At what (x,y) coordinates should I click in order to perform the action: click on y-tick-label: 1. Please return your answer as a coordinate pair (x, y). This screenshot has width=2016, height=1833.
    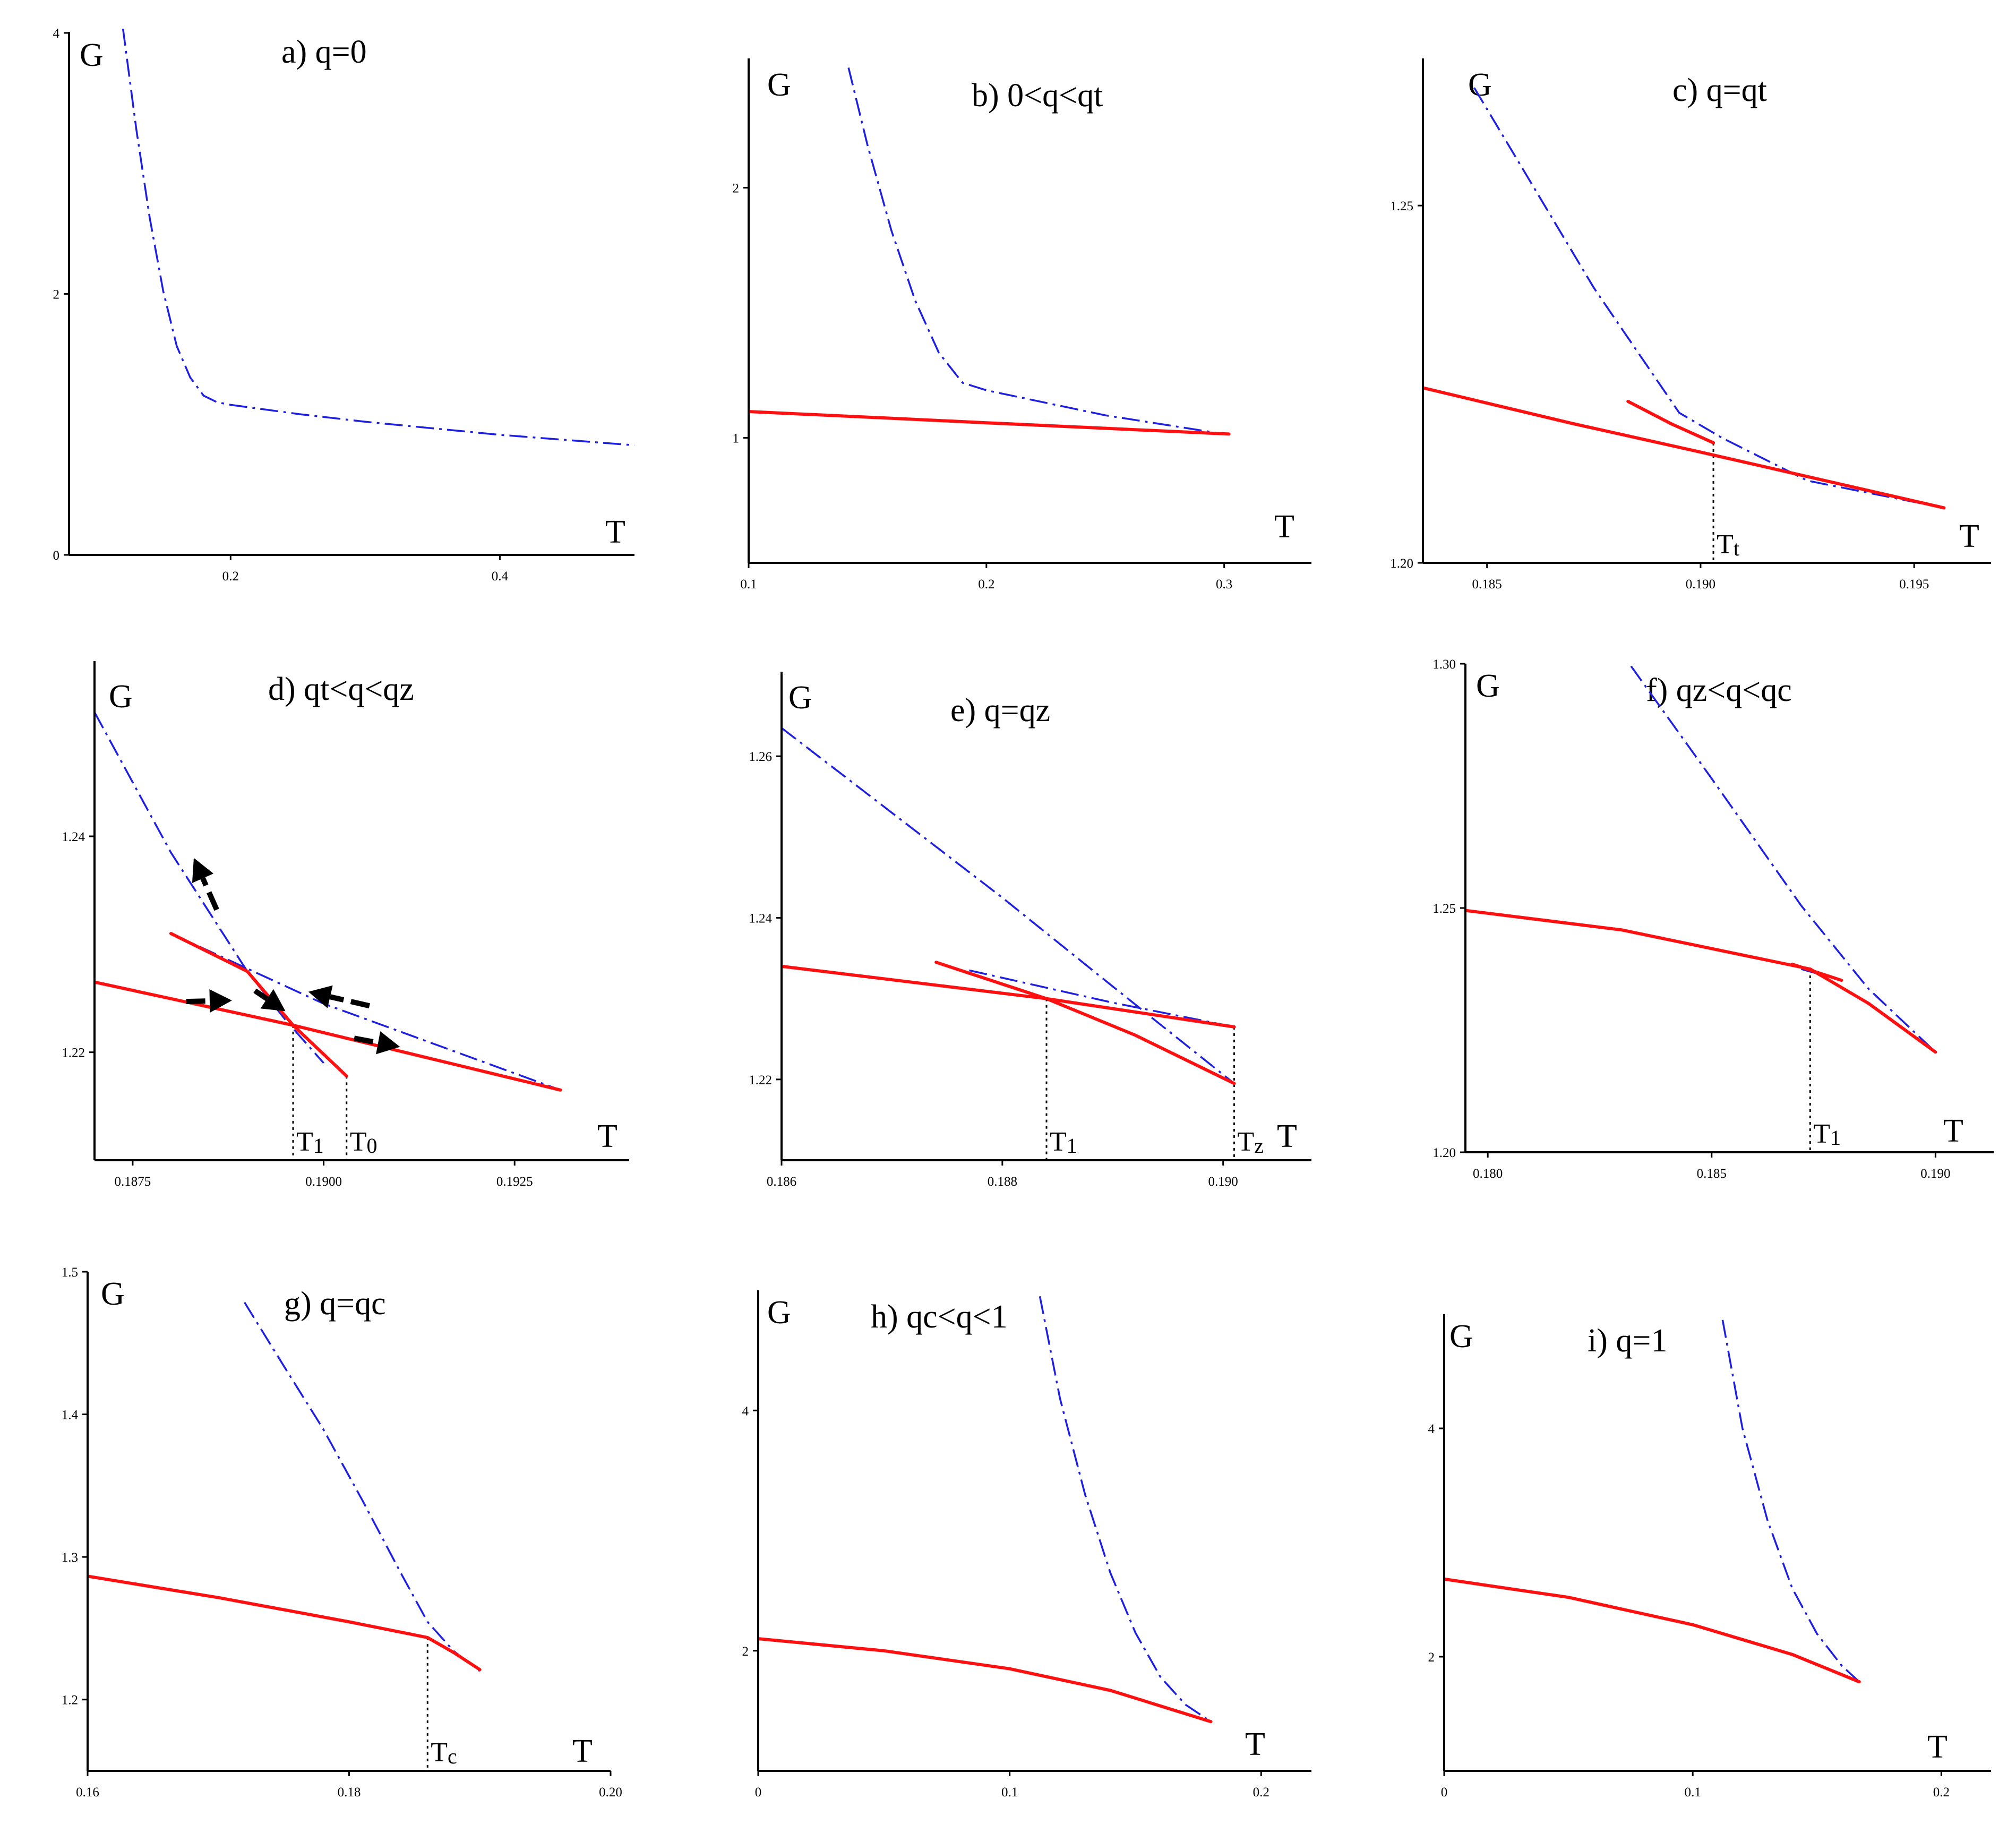
    Looking at the image, I should click on (737, 439).